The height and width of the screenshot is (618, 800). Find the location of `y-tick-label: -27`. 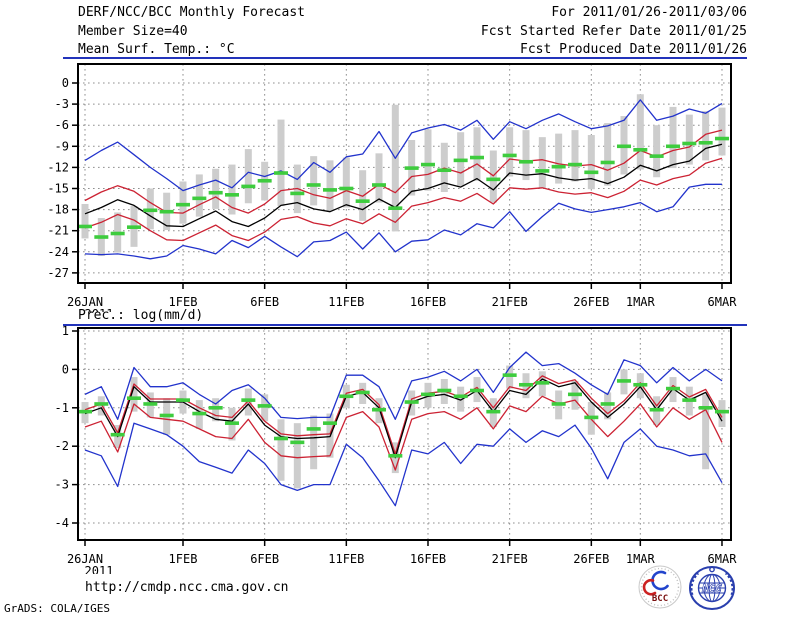

y-tick-label: -27 is located at coordinates (58, 273).